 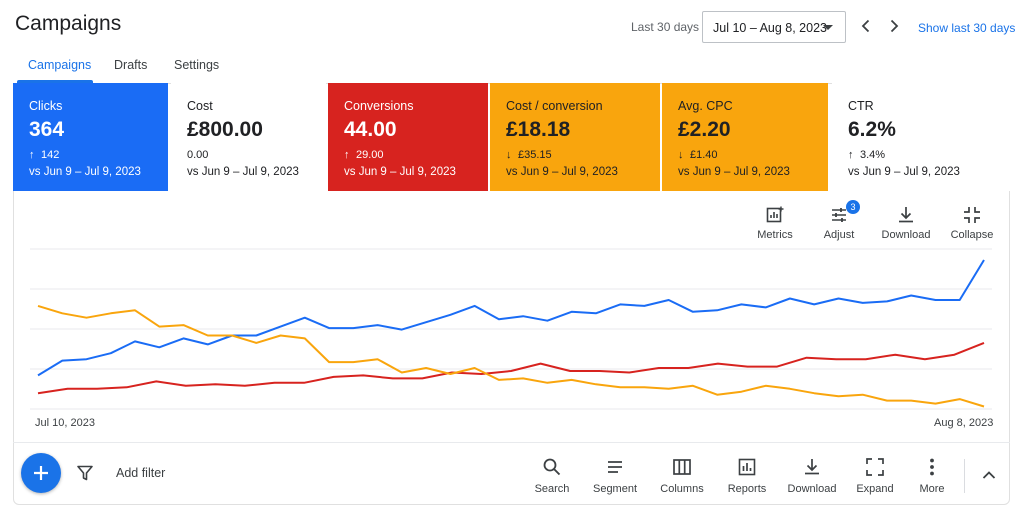 I want to click on collapse-panel-button, so click(x=989, y=477).